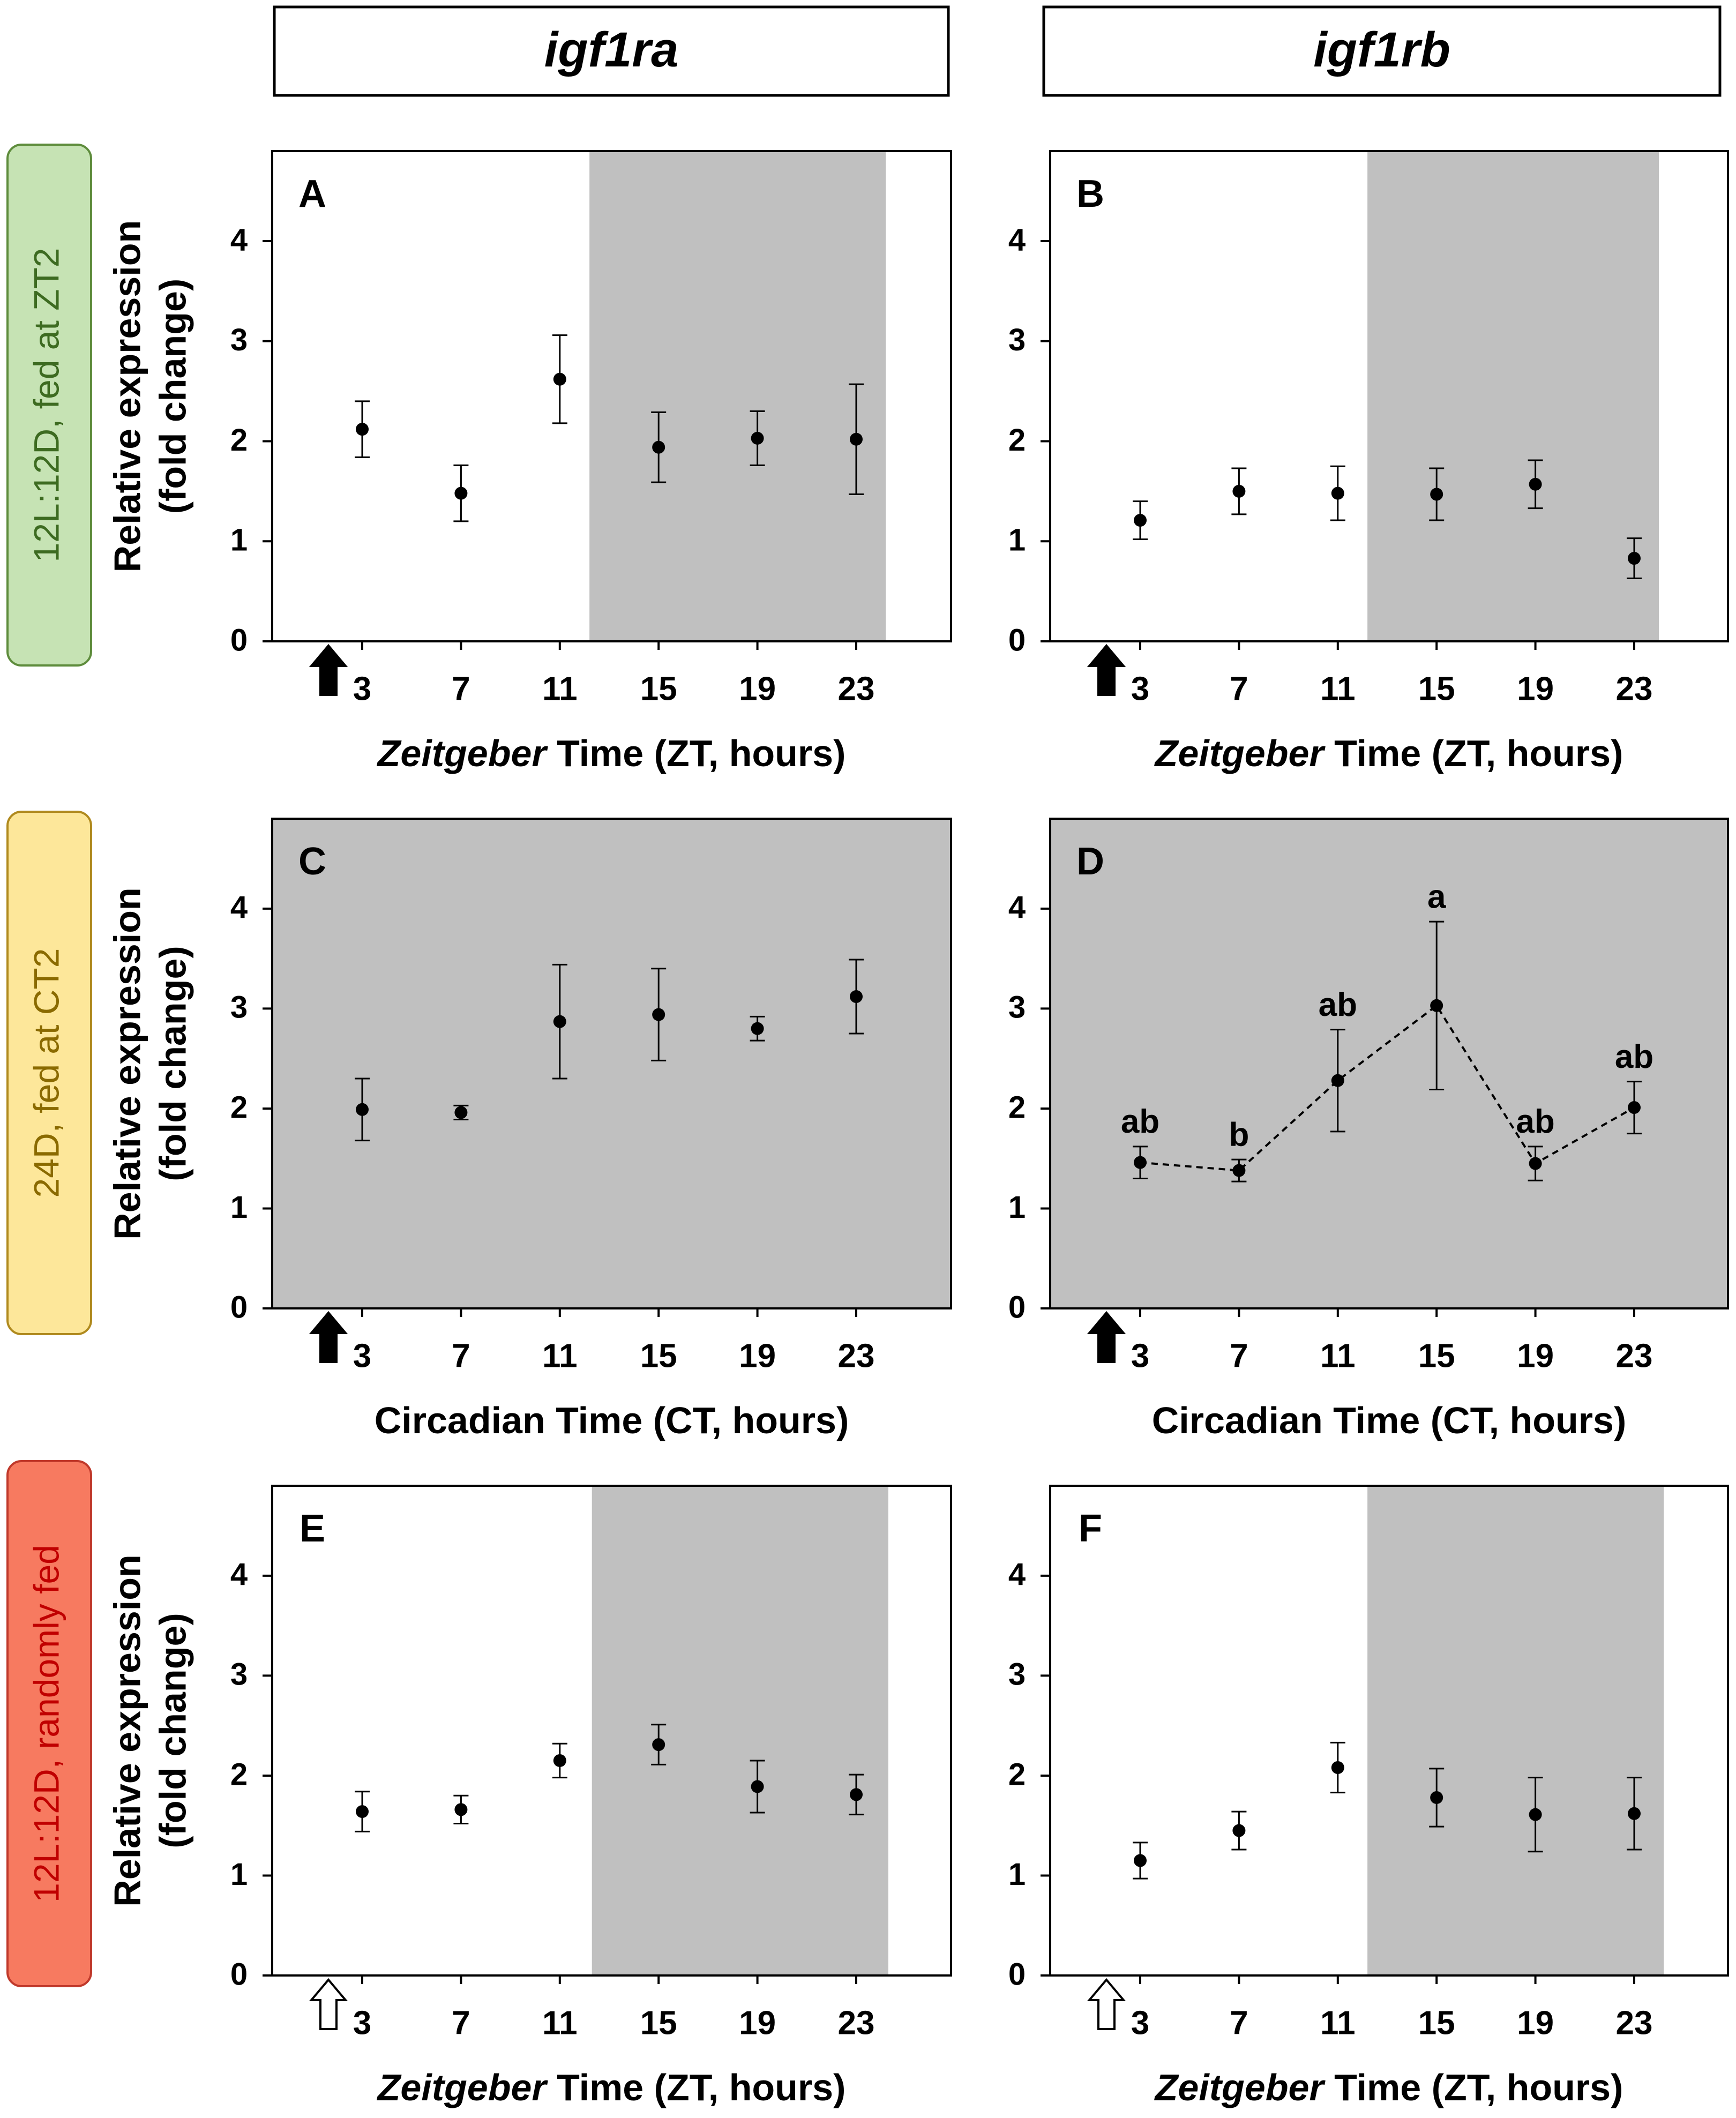 This screenshot has height=2118, width=1736. I want to click on row-label-text: 24D, fed at CT2, so click(46, 1073).